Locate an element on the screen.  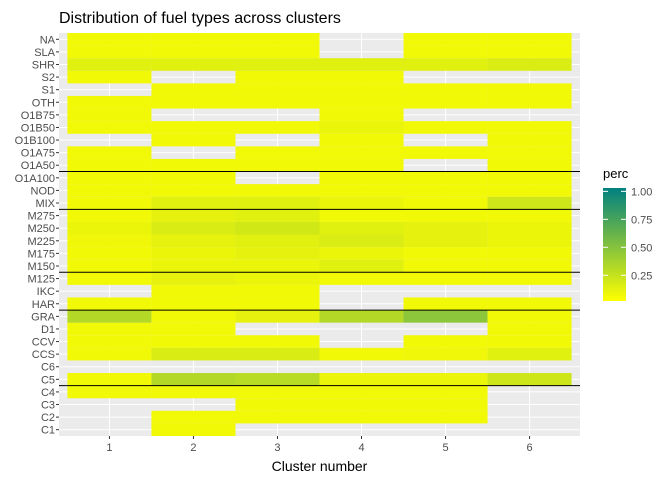
y-tick-label: O1B100 is located at coordinates (35, 141).